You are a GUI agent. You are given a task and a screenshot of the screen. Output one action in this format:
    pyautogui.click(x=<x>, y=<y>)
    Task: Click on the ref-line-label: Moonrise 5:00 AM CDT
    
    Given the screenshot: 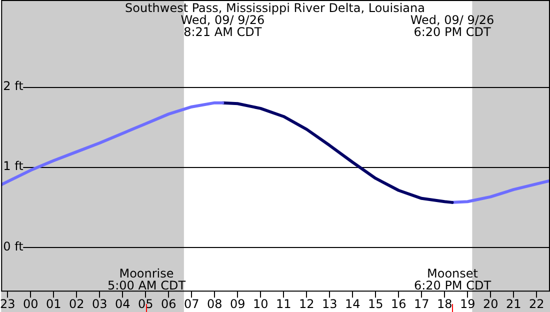 What is the action you would take?
    pyautogui.click(x=146, y=279)
    